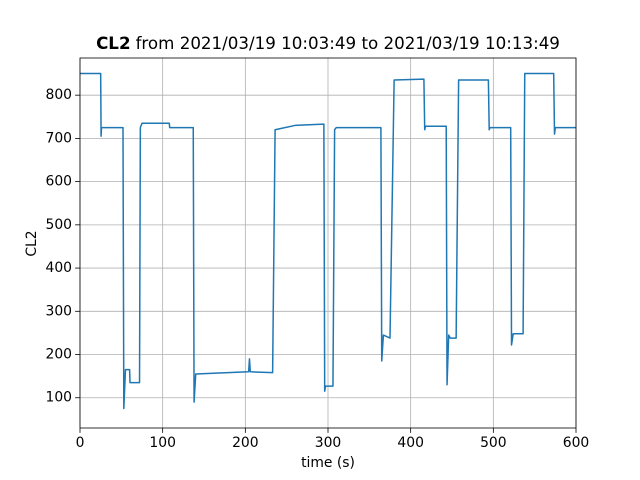  Describe the element at coordinates (410, 443) in the screenshot. I see `x-tick-label: 400` at that location.